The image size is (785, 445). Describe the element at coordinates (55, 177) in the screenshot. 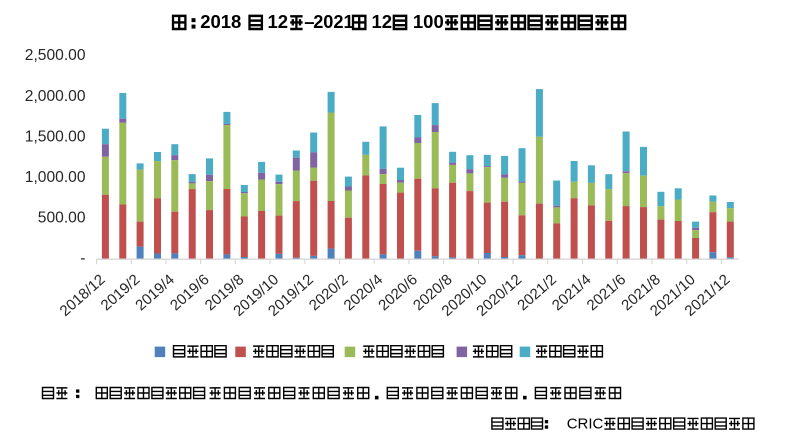

I see `svg-text: 1,000.00` at that location.